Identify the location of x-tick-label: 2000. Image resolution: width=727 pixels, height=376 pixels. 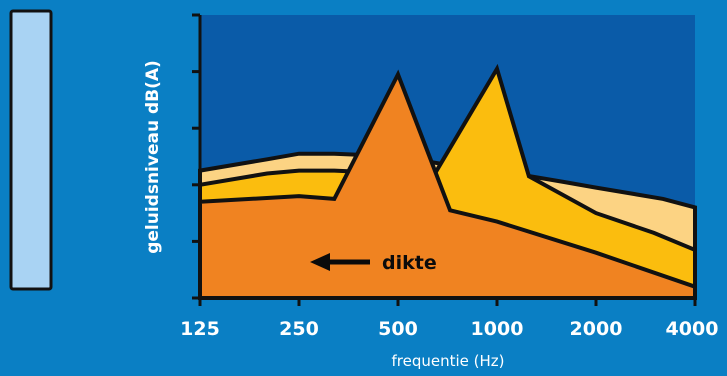
(596, 329).